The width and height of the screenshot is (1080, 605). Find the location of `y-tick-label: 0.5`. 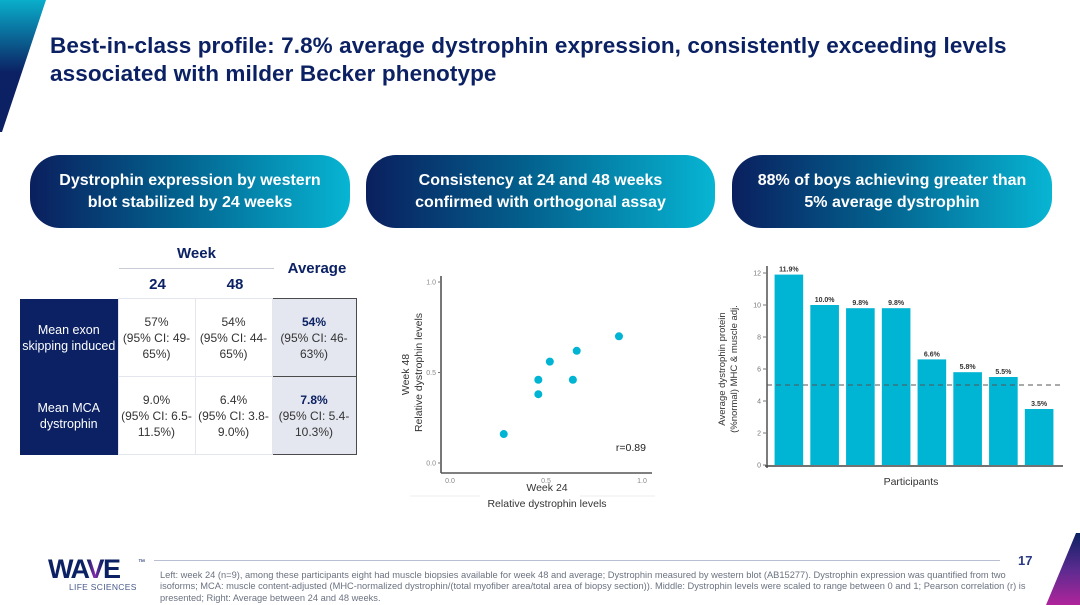

y-tick-label: 0.5 is located at coordinates (431, 373).